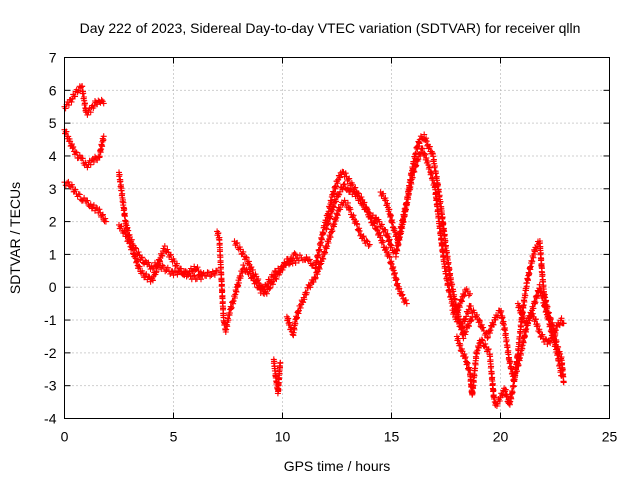 The height and width of the screenshot is (480, 640). What do you see at coordinates (174, 437) in the screenshot?
I see `x-tick-label: 5` at bounding box center [174, 437].